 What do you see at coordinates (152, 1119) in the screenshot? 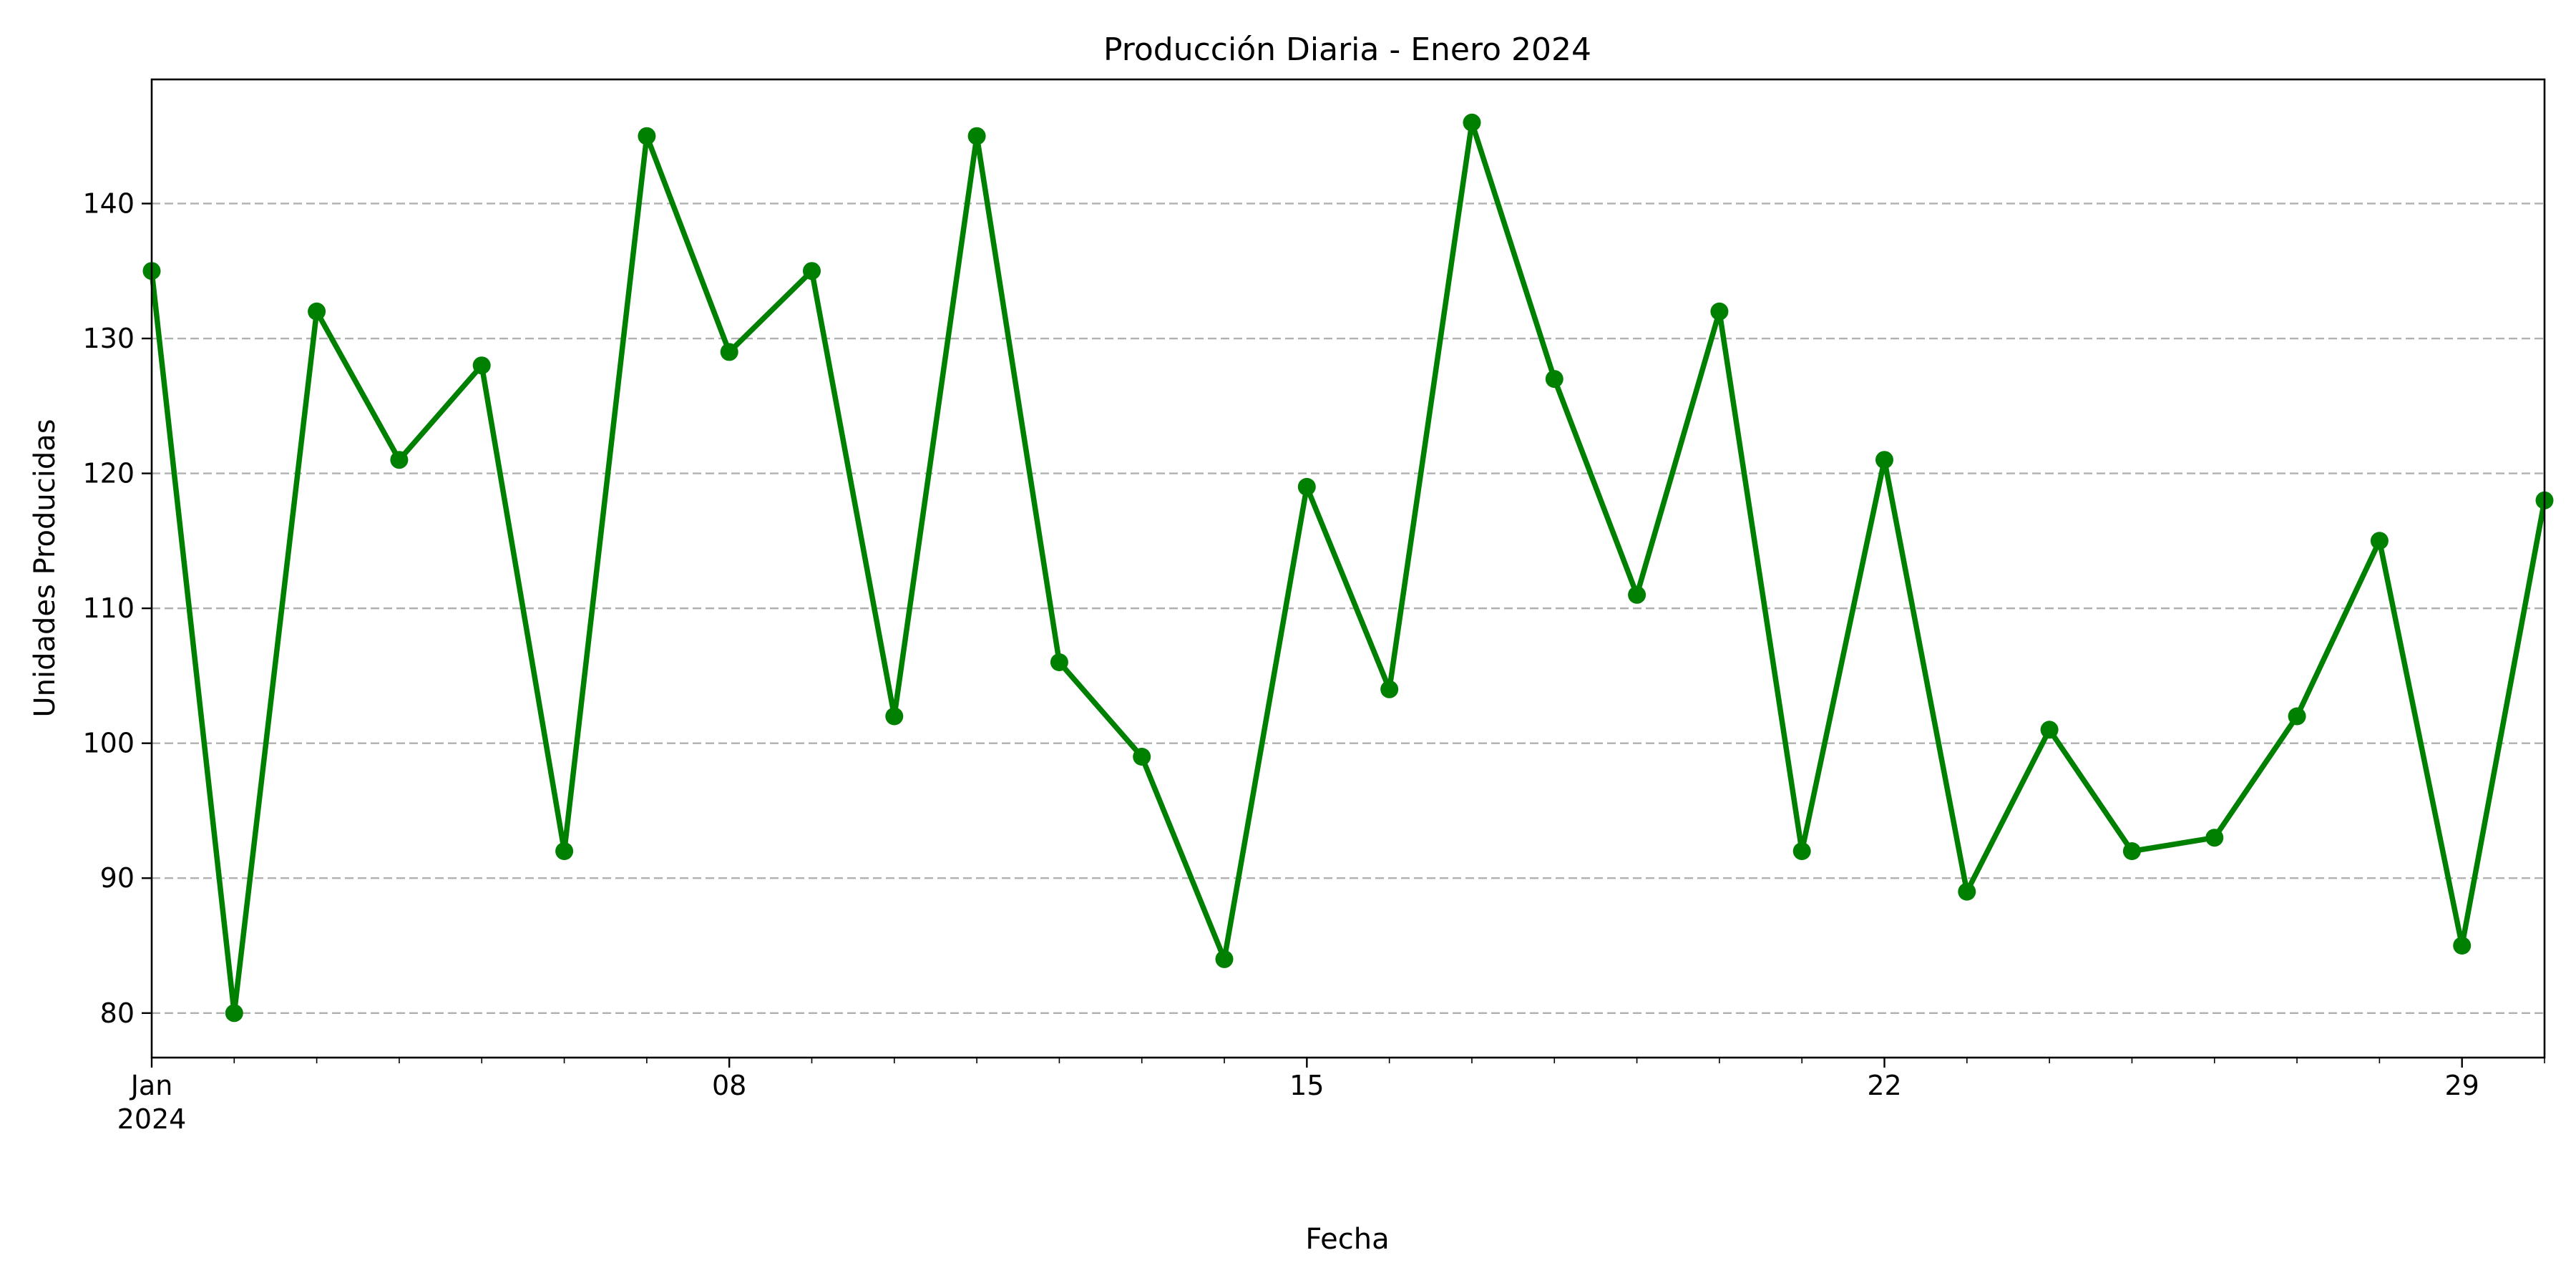
I see `x-tick-sublabel: 2024` at bounding box center [152, 1119].